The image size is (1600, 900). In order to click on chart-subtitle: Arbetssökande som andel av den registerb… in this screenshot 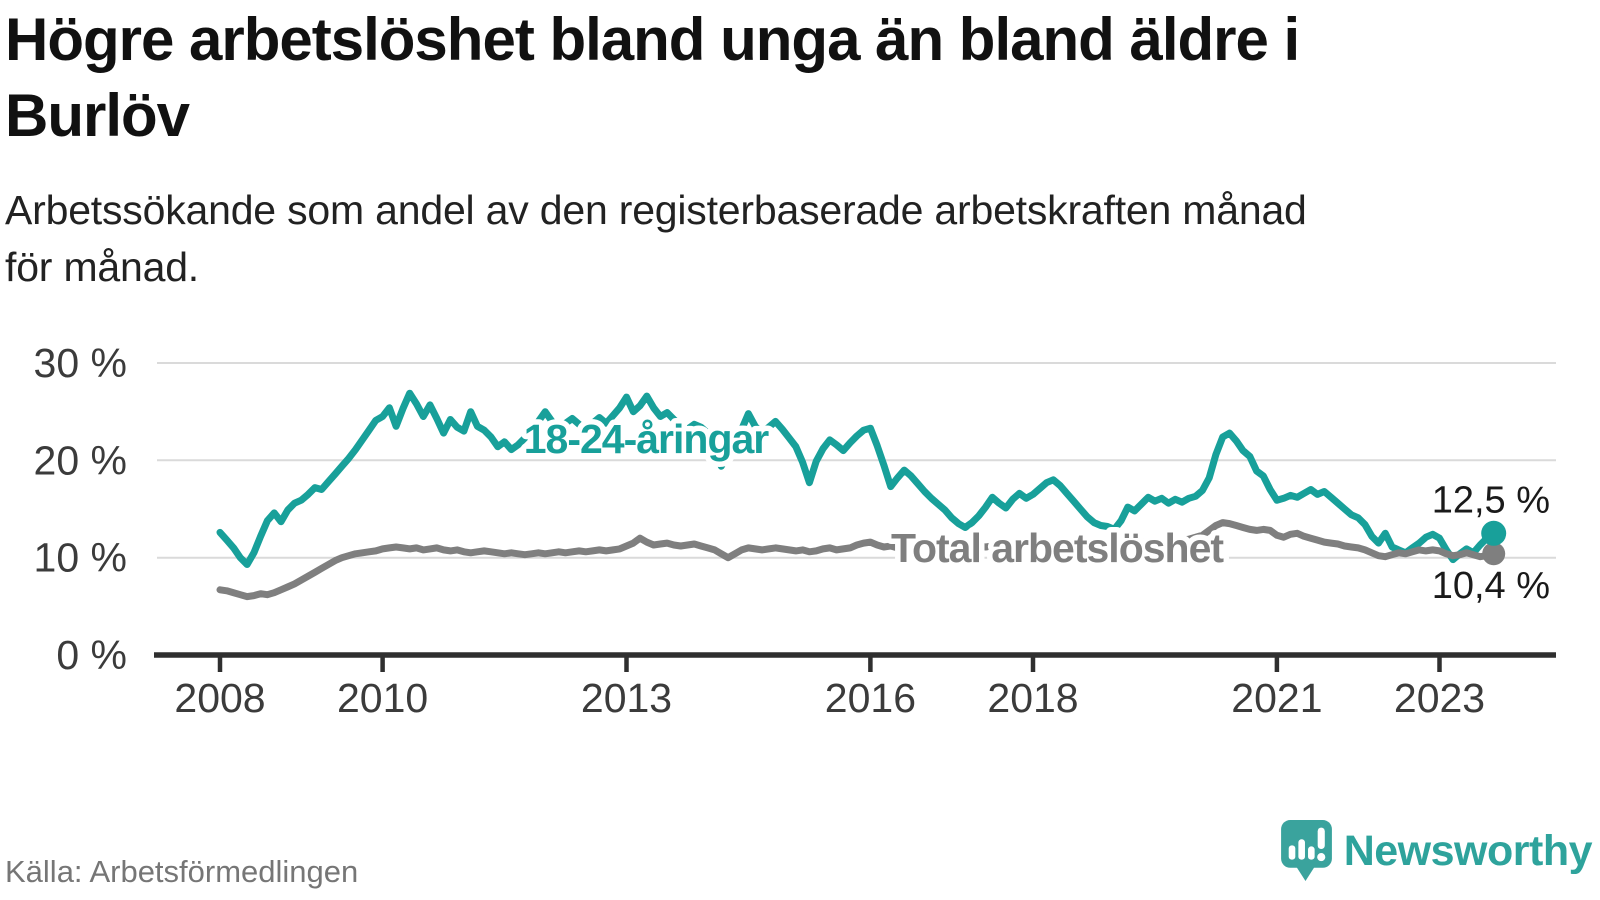, I will do `click(798, 239)`.